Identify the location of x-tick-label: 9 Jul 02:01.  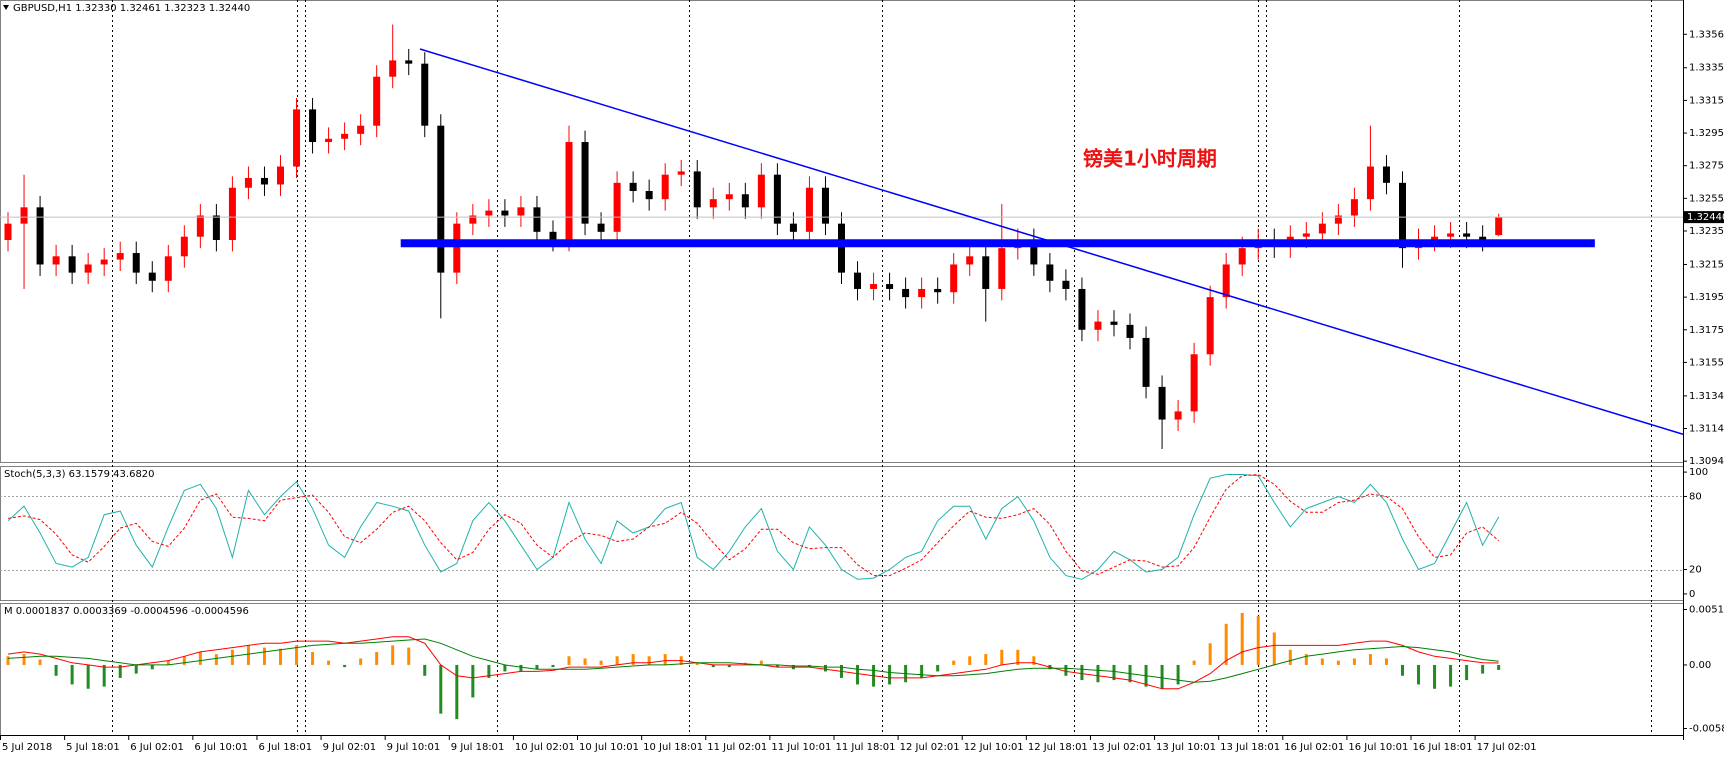
(350, 747).